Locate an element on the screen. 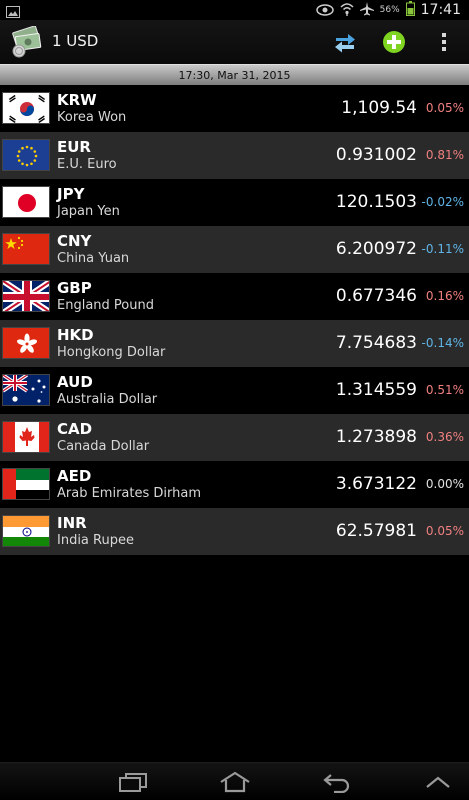 This screenshot has width=469, height=800. wifi-icon is located at coordinates (347, 10).